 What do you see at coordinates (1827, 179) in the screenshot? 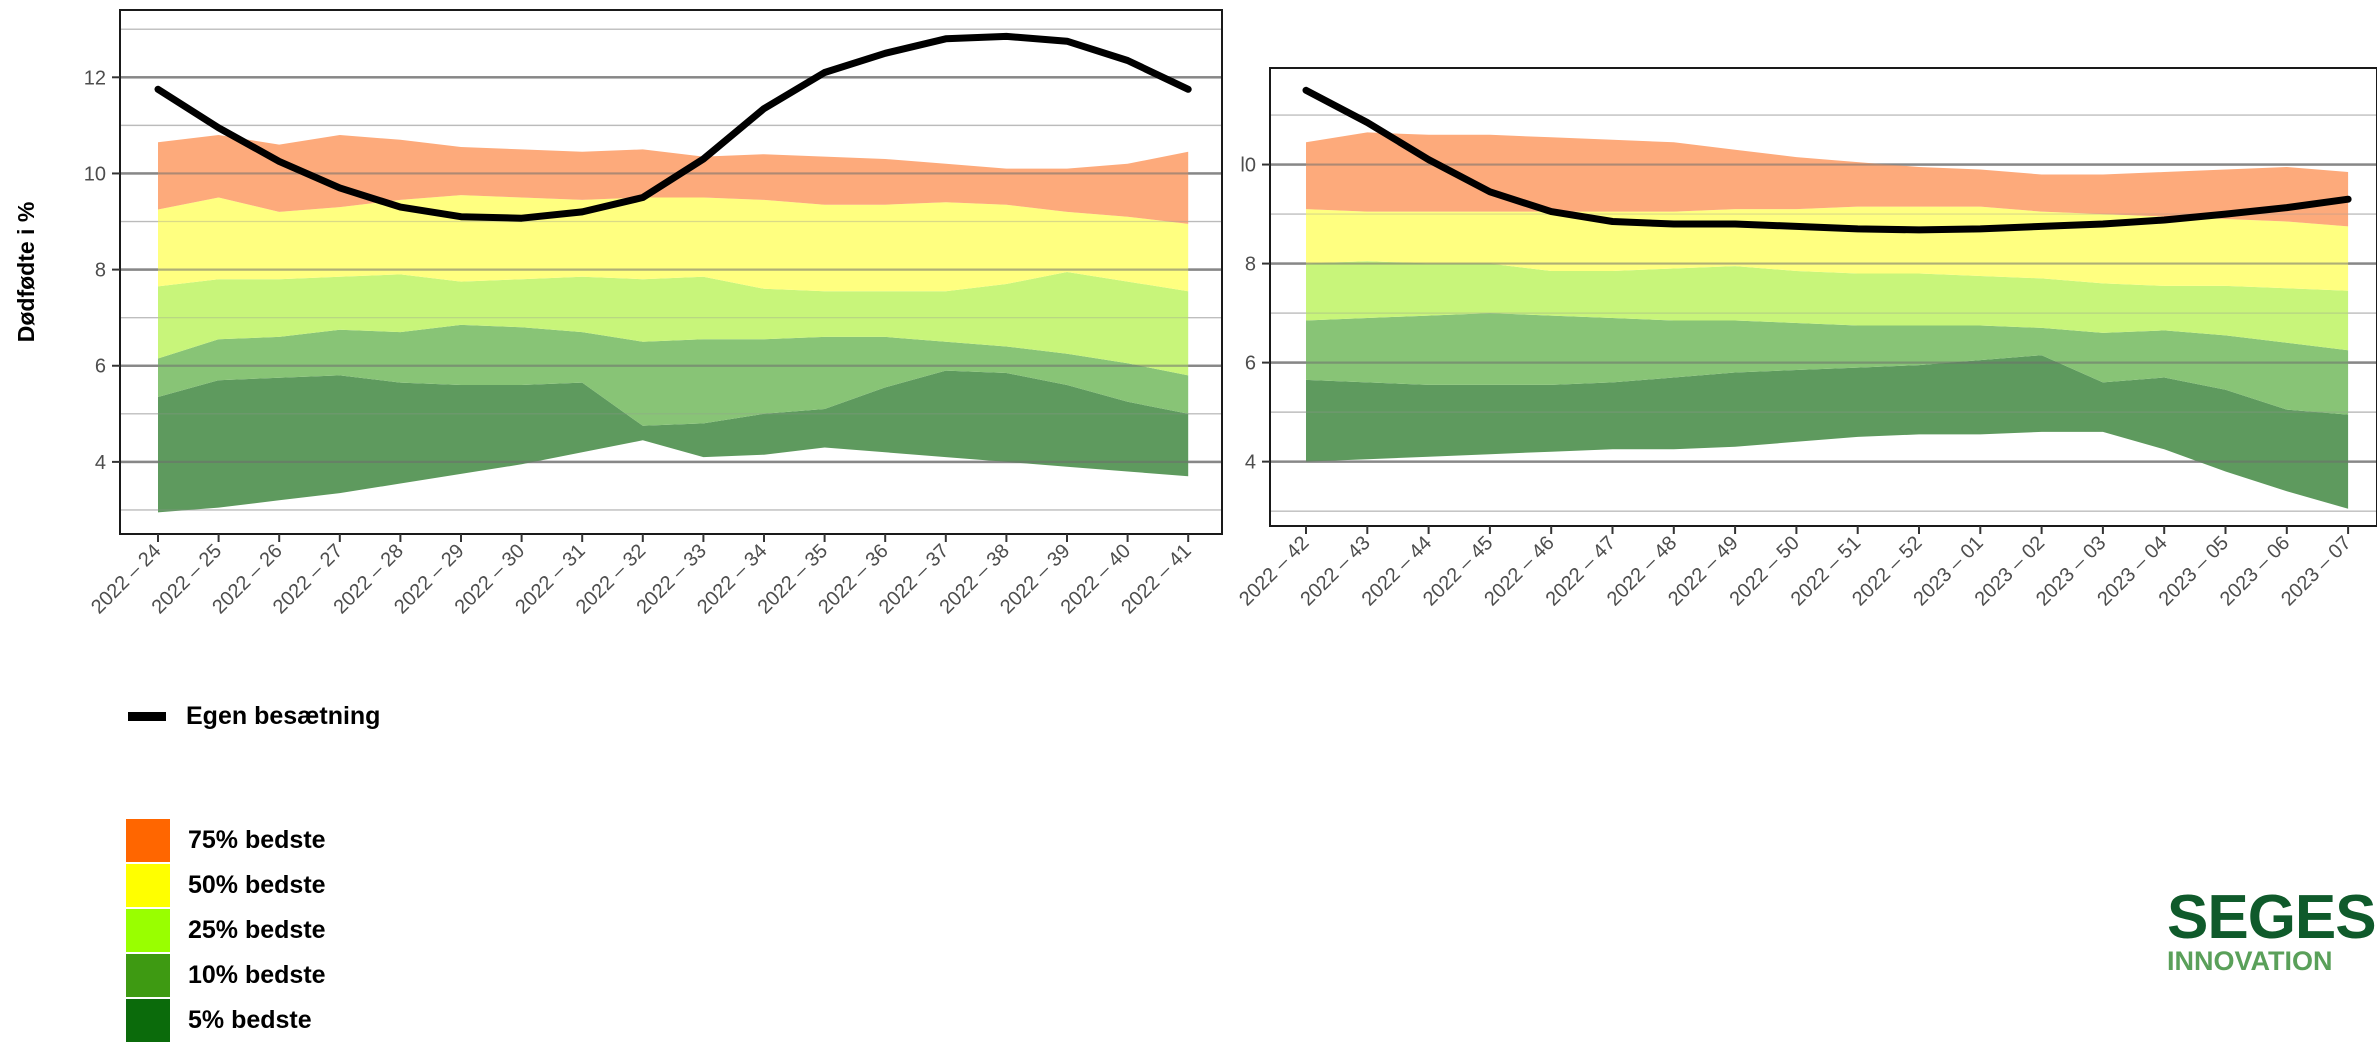
I see `band-75-bedste` at bounding box center [1827, 179].